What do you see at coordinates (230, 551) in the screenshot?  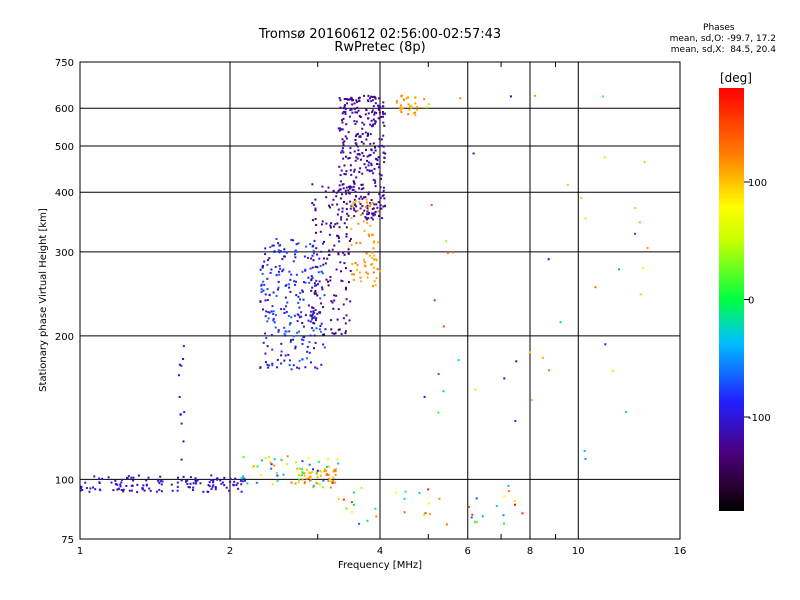 I see `x-tick-label: 2` at bounding box center [230, 551].